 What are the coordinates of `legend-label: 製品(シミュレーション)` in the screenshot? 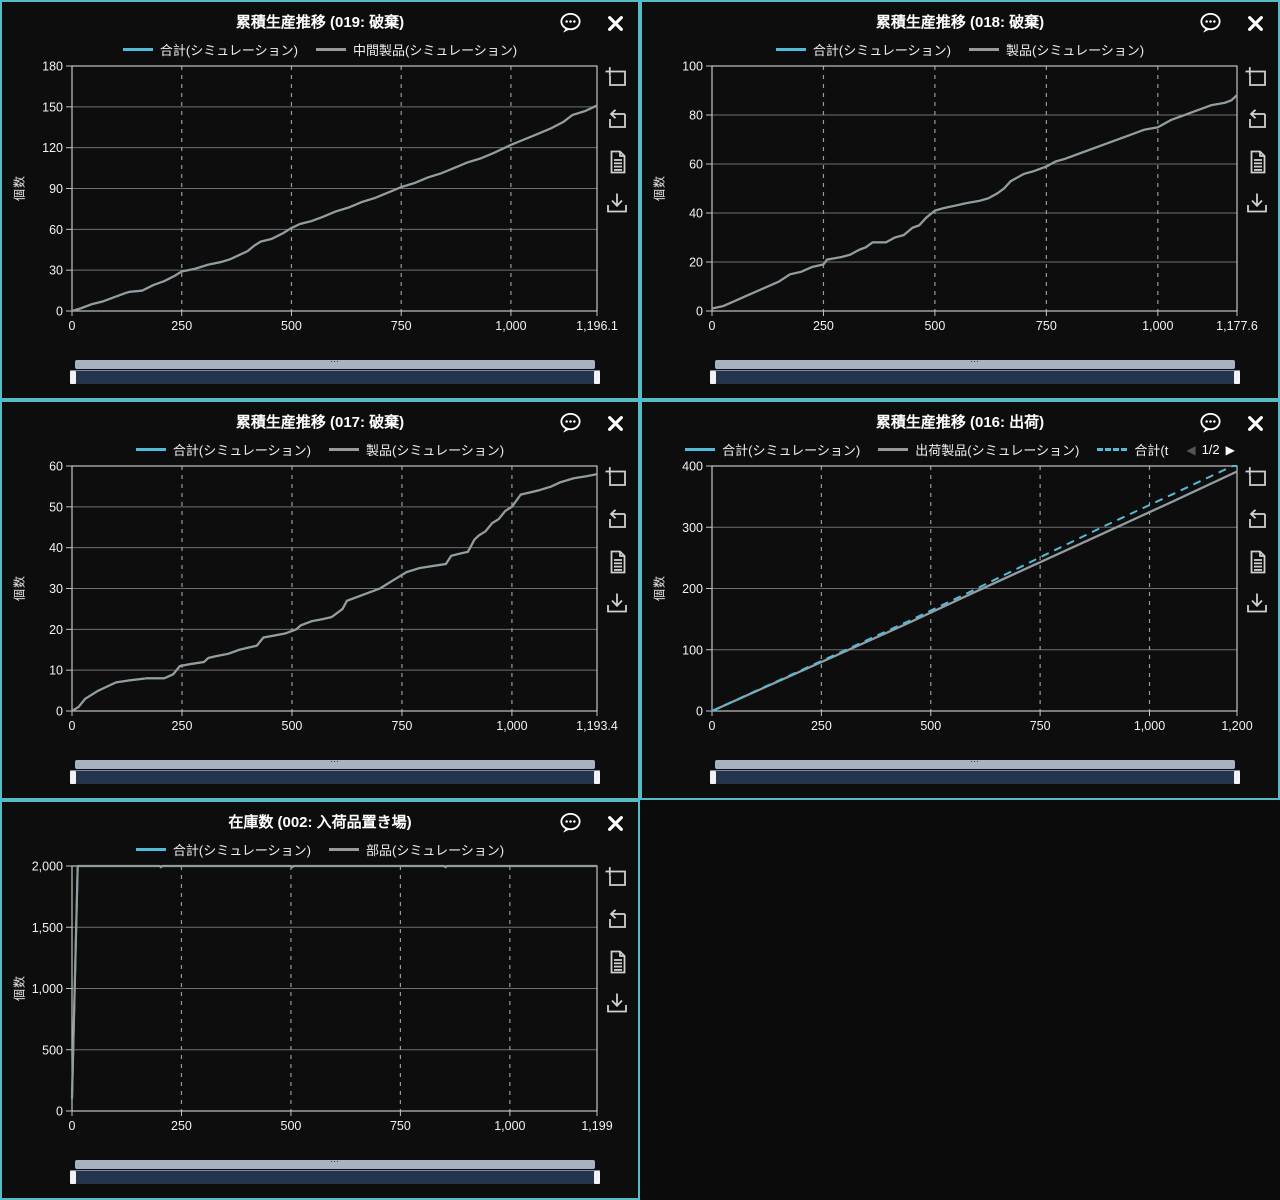 It's located at (1075, 50).